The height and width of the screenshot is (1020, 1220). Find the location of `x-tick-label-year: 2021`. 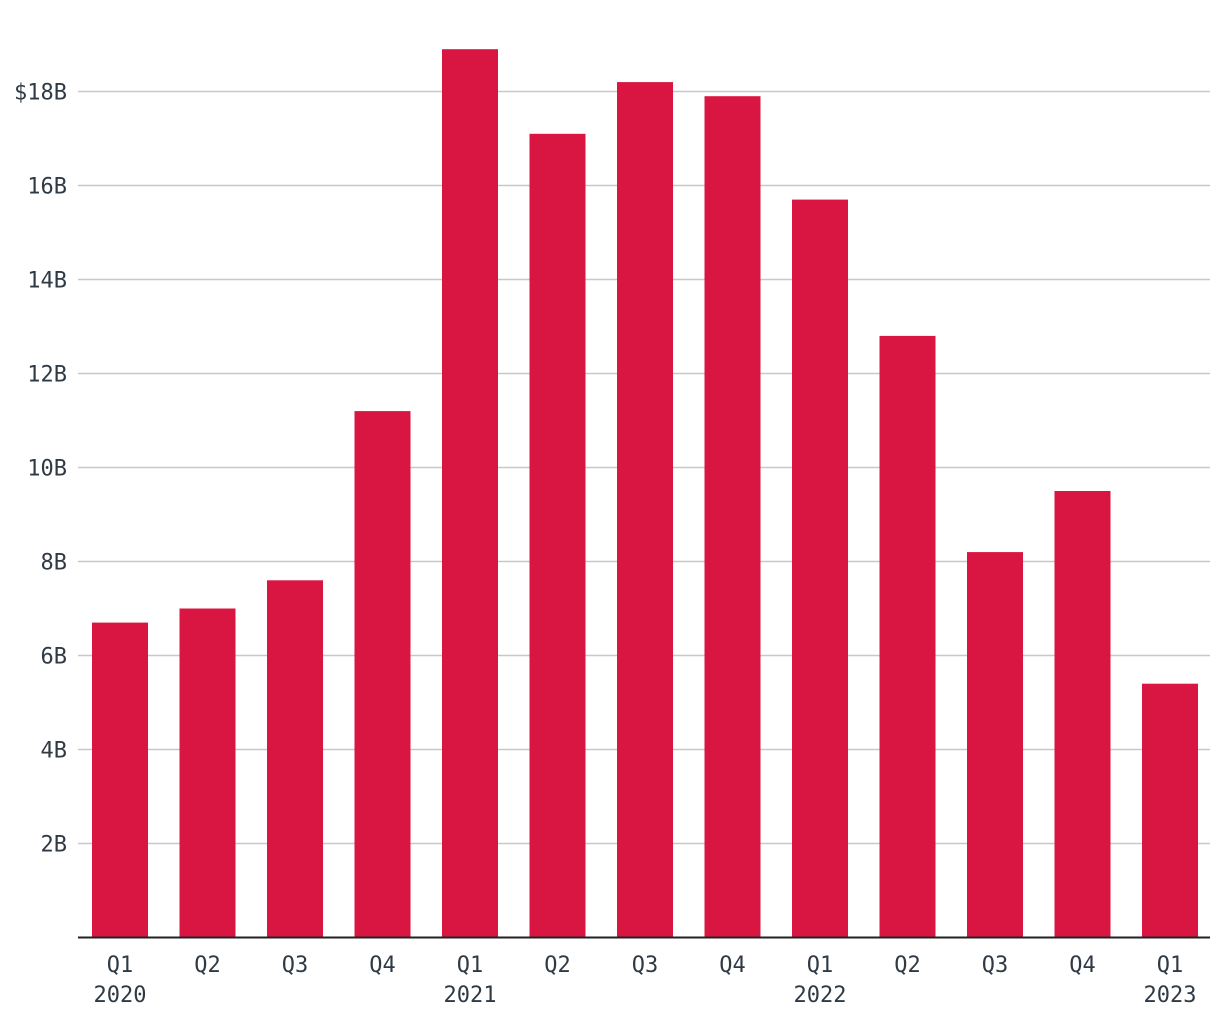

x-tick-label-year: 2021 is located at coordinates (470, 995).